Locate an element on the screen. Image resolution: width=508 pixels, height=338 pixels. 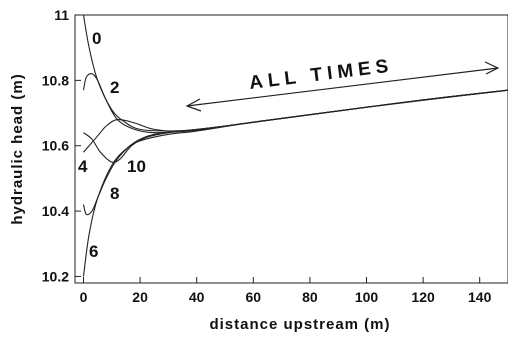
curve-label-10: 10 is located at coordinates (136, 166).